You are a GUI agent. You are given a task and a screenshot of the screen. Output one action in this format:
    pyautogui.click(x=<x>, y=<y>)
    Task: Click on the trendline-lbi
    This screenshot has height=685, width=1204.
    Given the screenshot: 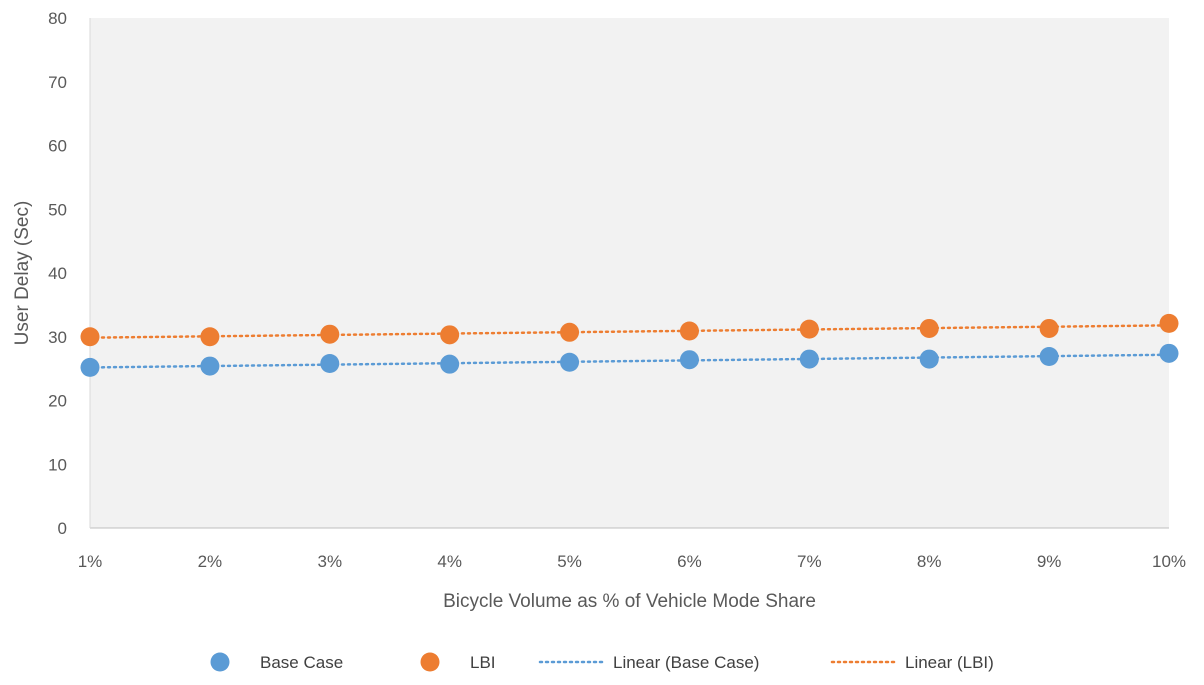 What is the action you would take?
    pyautogui.click(x=629, y=331)
    